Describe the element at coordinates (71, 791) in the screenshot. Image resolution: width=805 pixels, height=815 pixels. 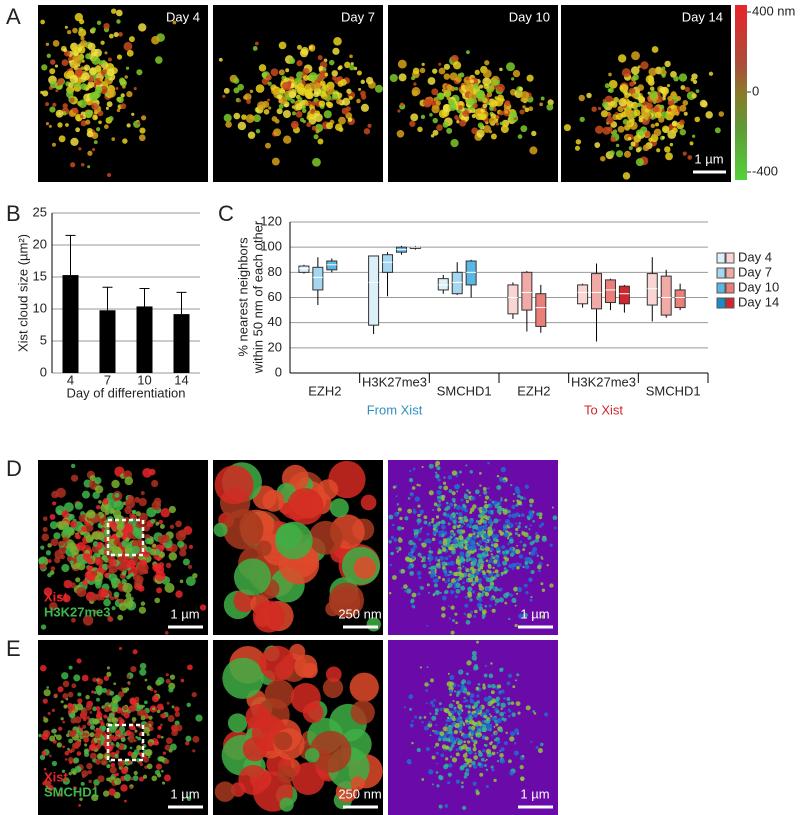
I see `stain-label: SMCHD1` at that location.